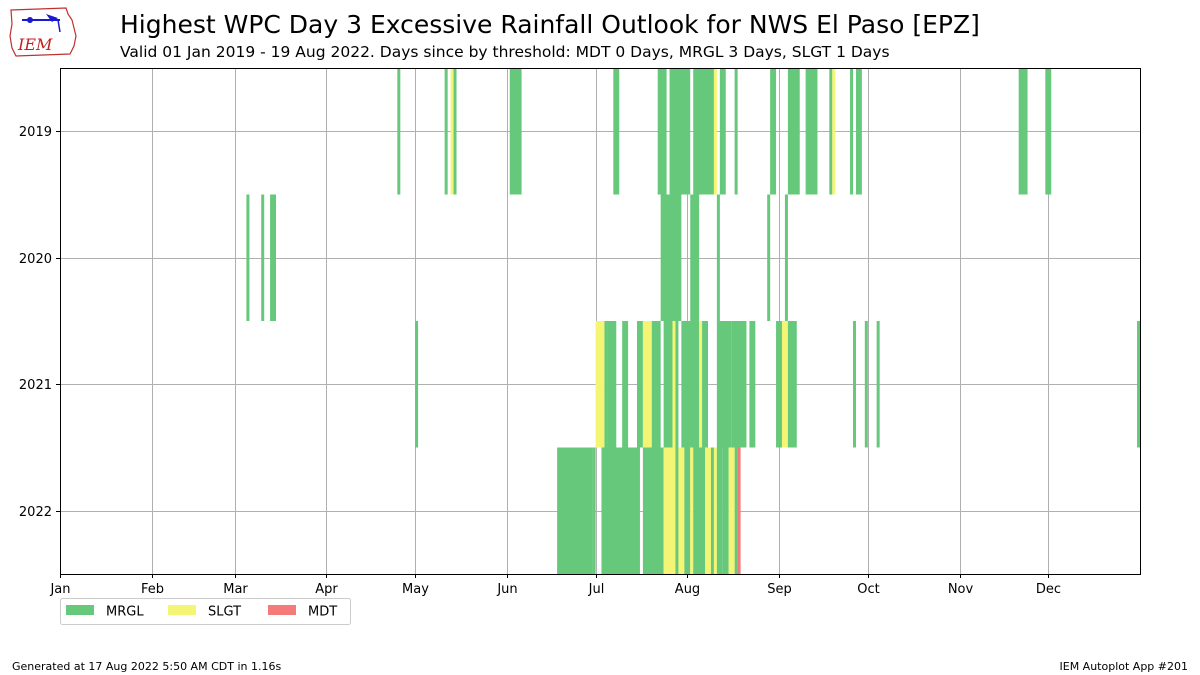  Describe the element at coordinates (326, 589) in the screenshot. I see `x-tick-label: Apr` at that location.